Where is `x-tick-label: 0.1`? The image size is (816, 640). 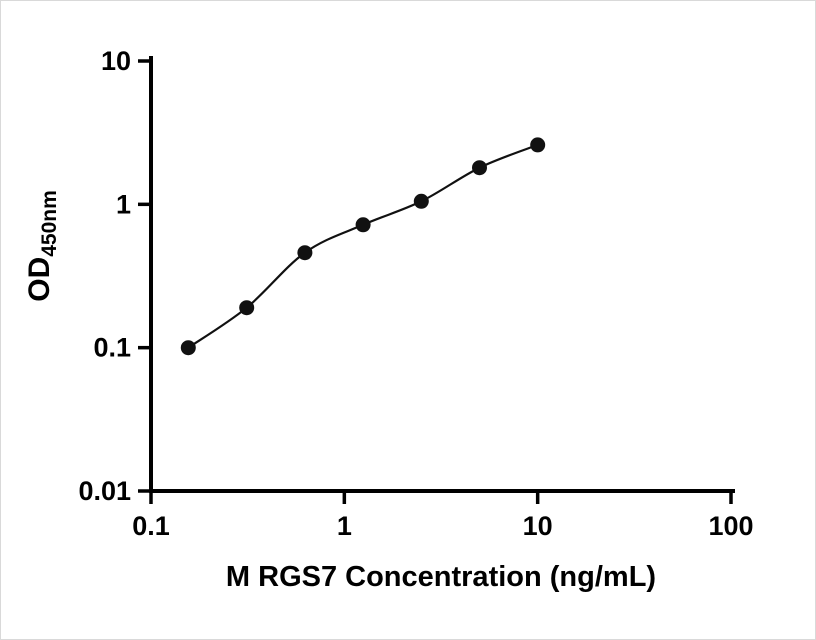
x-tick-label: 0.1 is located at coordinates (151, 526).